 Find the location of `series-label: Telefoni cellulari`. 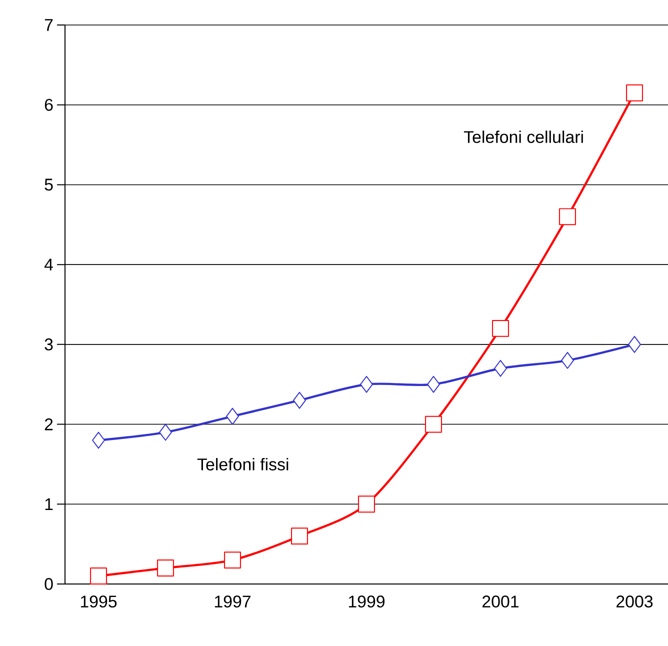

series-label: Telefoni cellulari is located at coordinates (523, 137).